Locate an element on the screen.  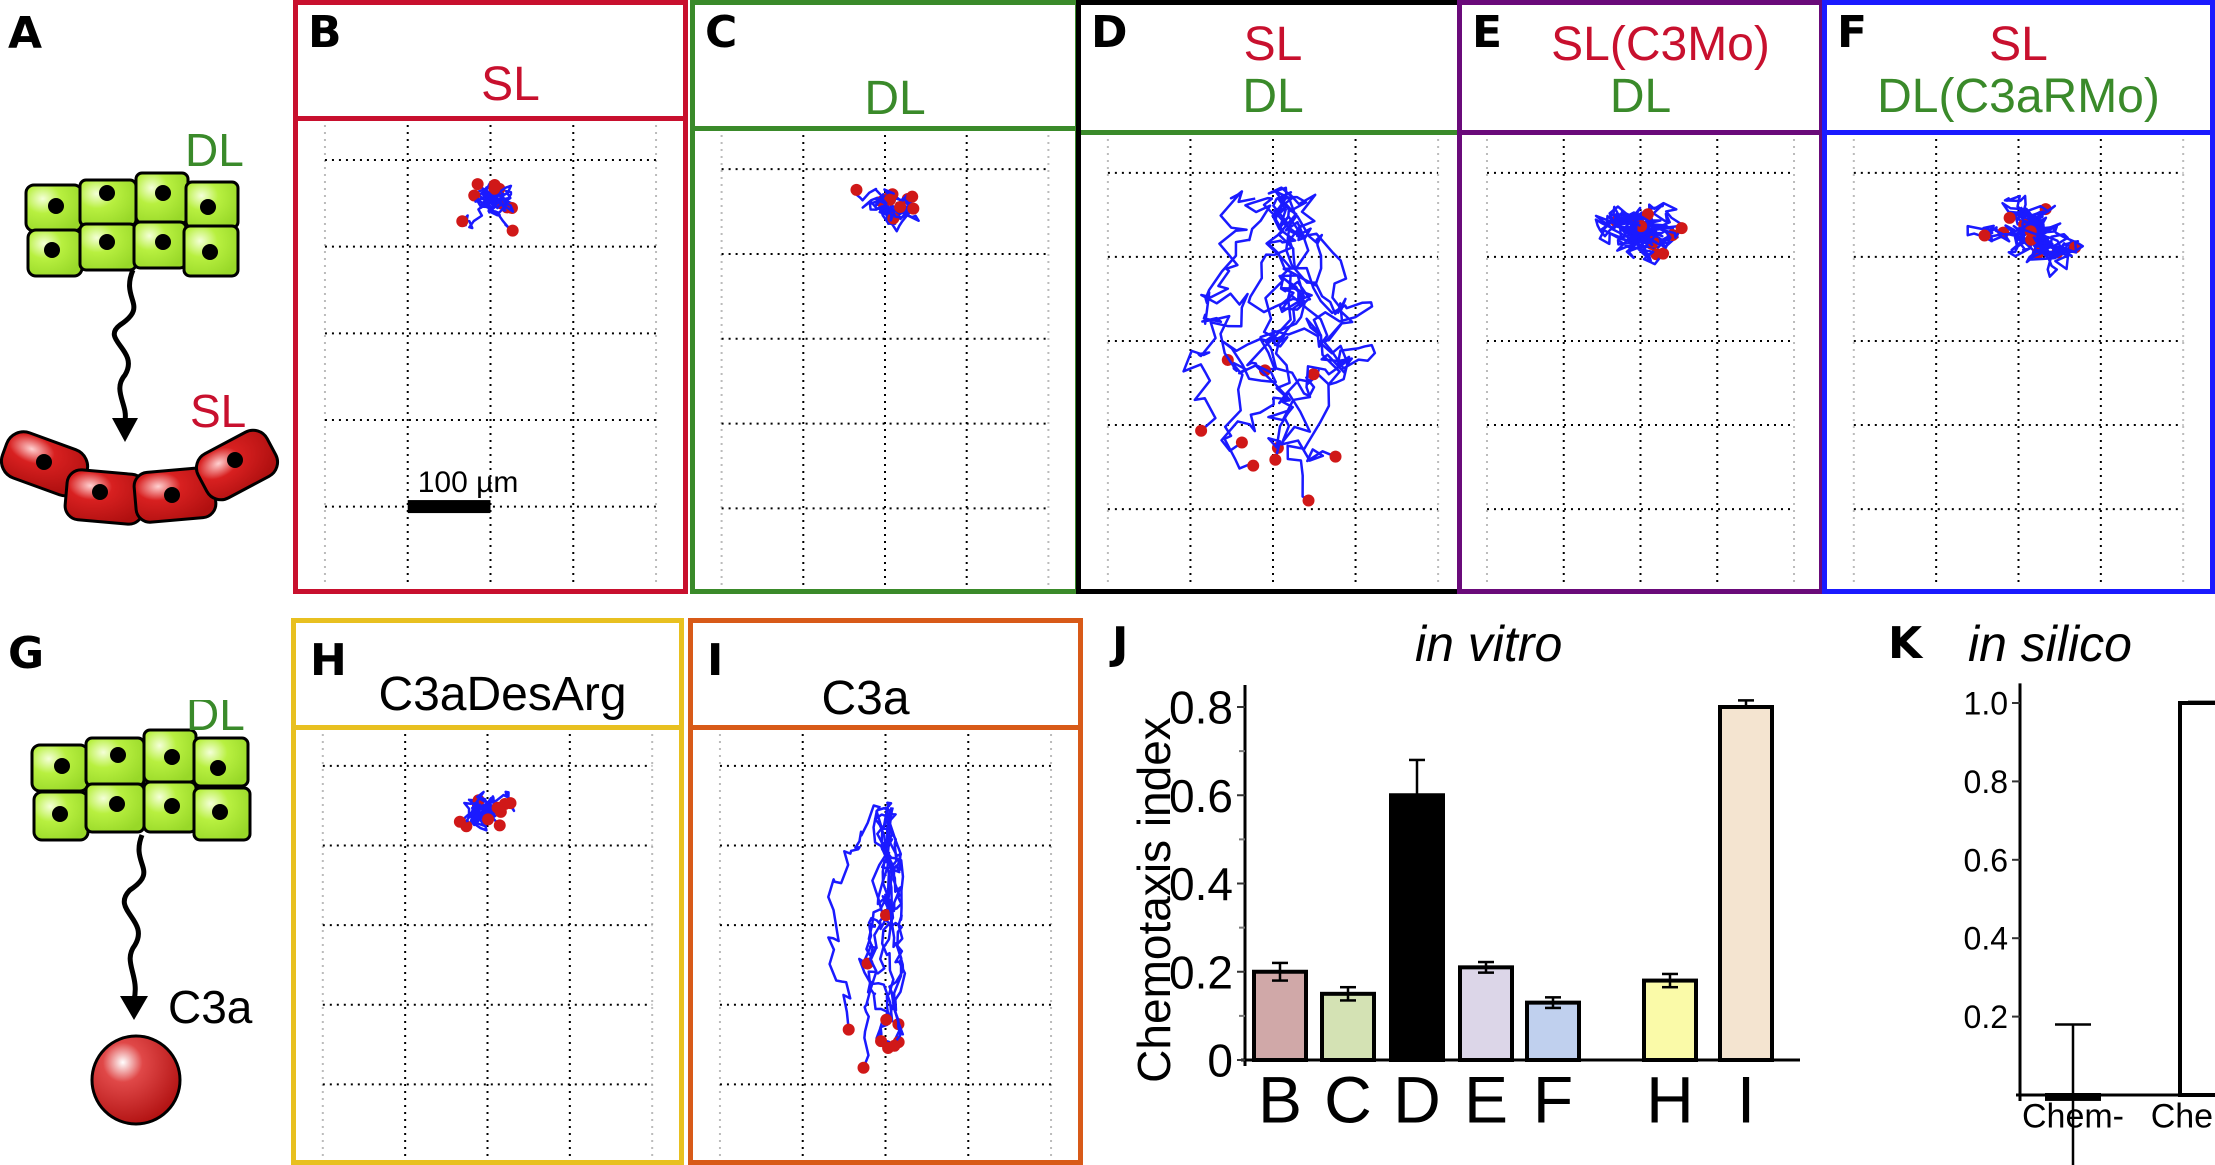
x-tick-label: Chem- is located at coordinates (2073, 1116).